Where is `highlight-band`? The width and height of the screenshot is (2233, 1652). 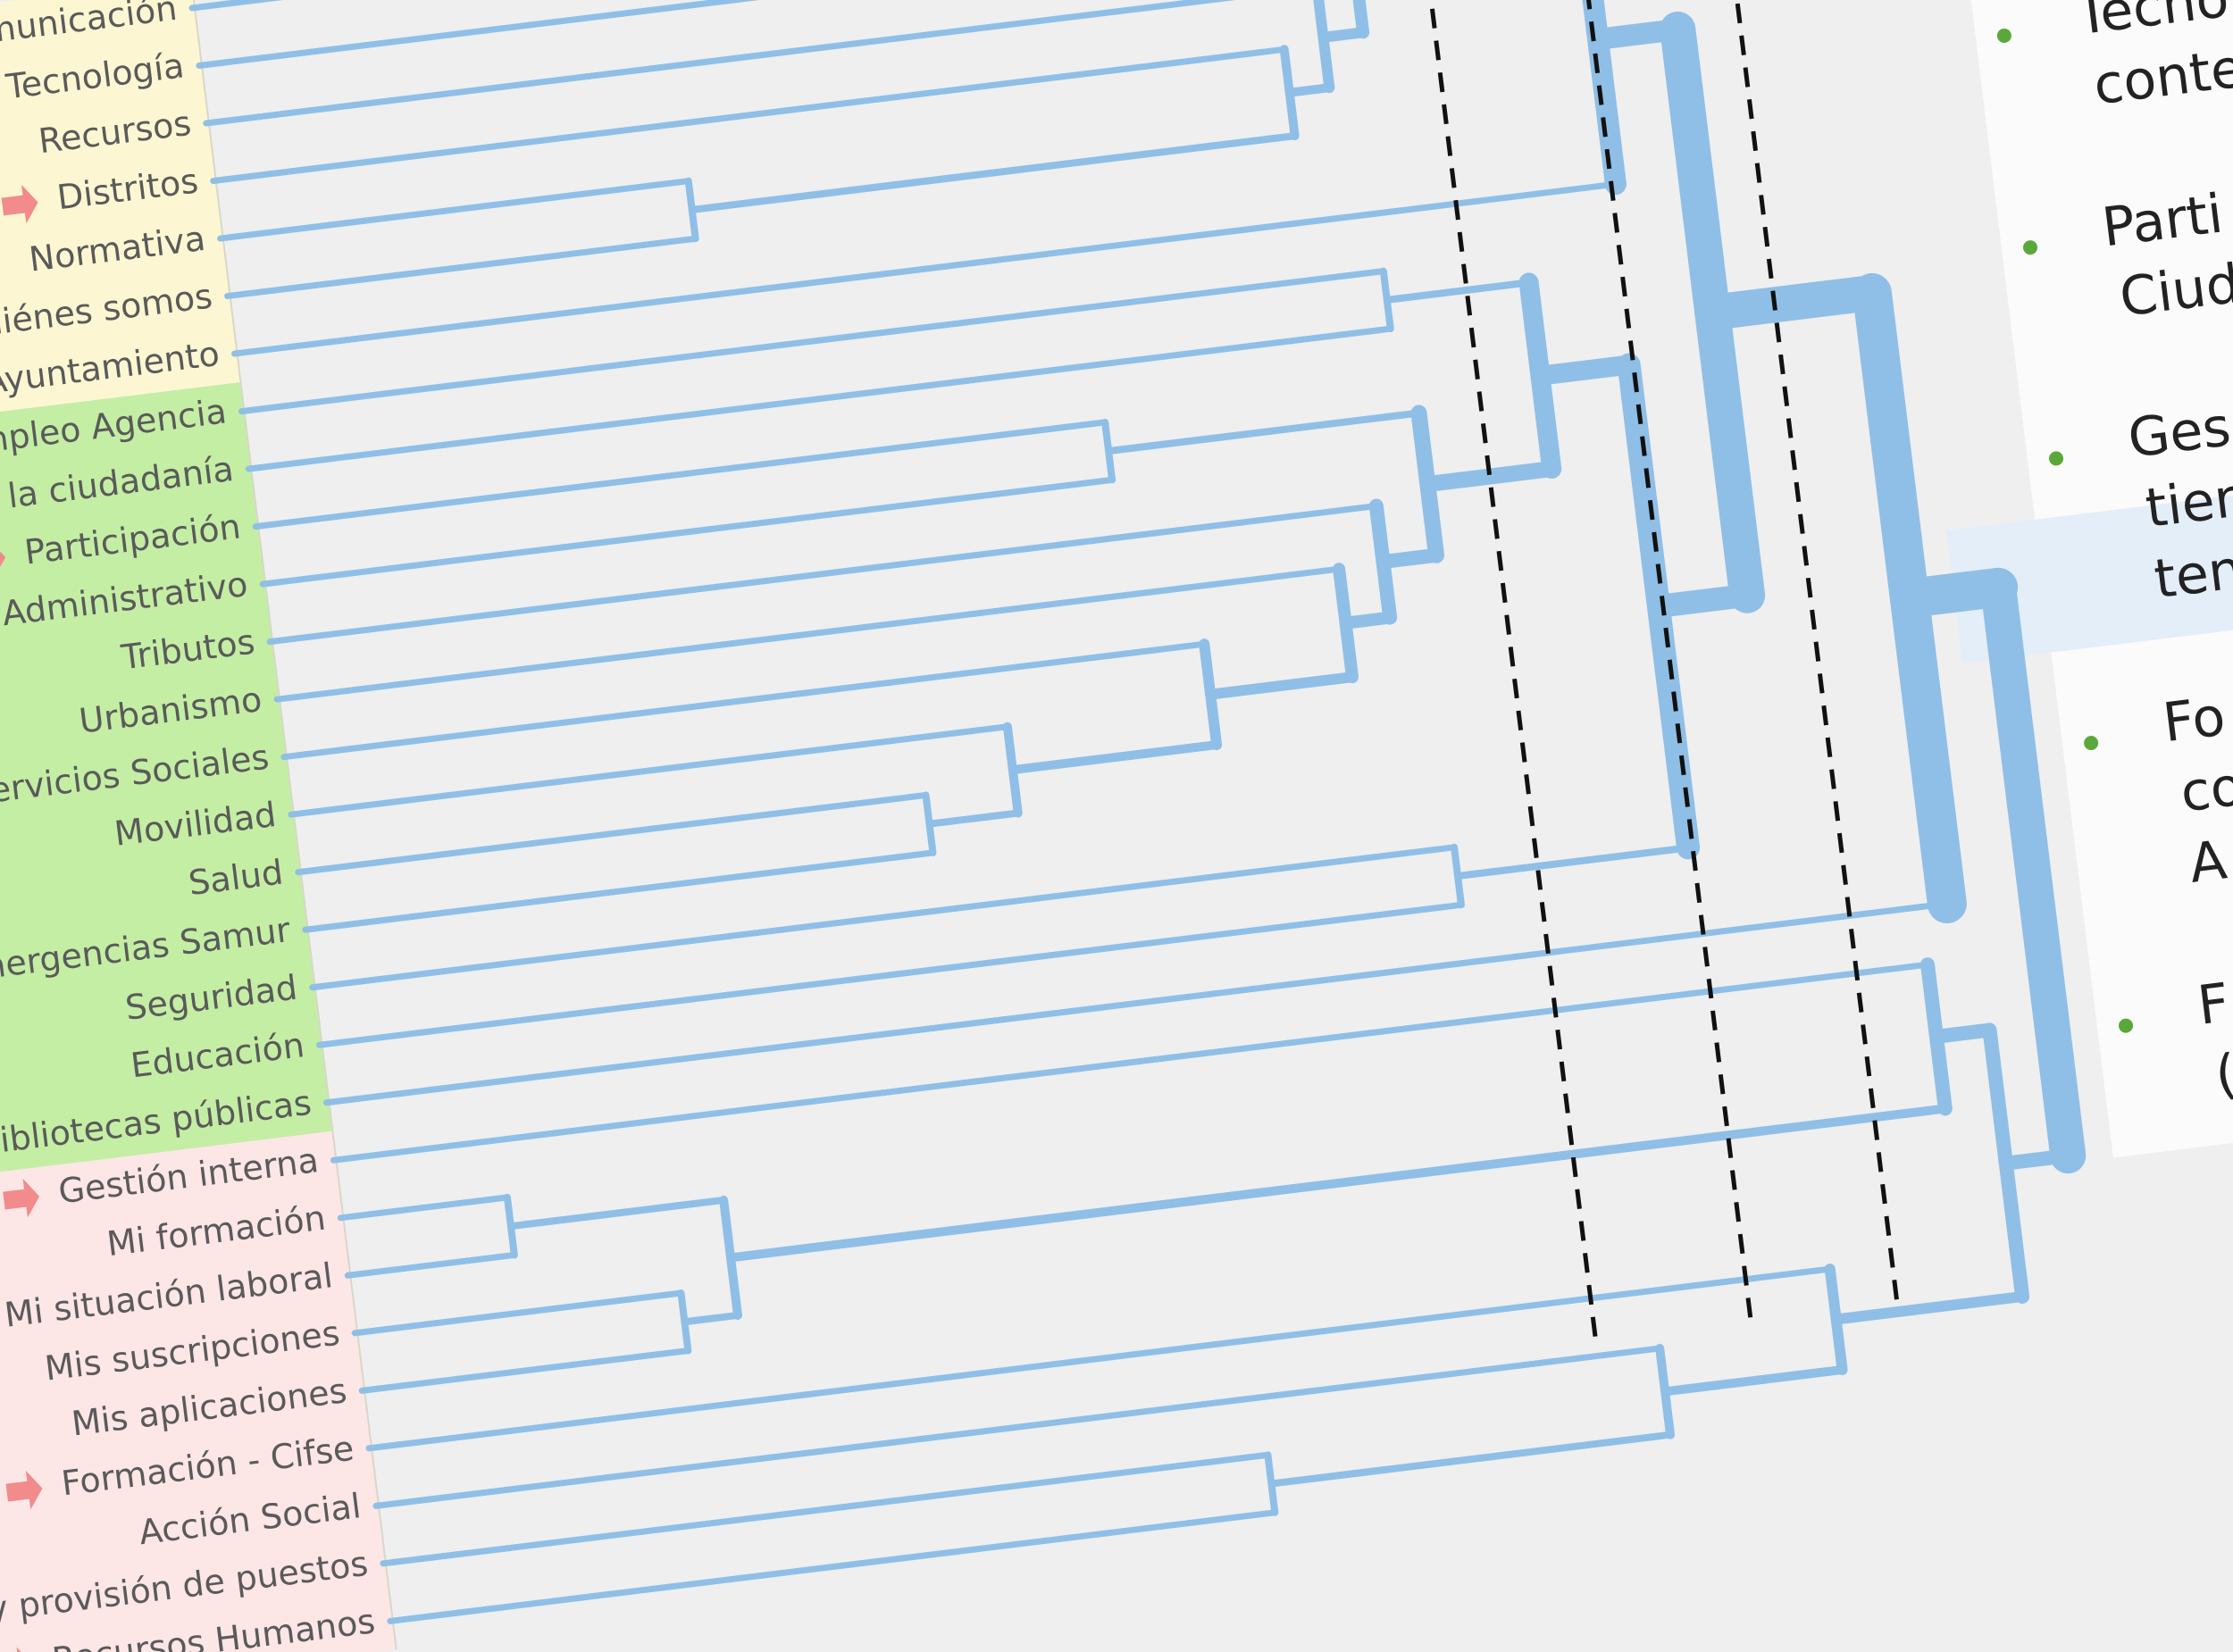
highlight-band is located at coordinates (2089, 553).